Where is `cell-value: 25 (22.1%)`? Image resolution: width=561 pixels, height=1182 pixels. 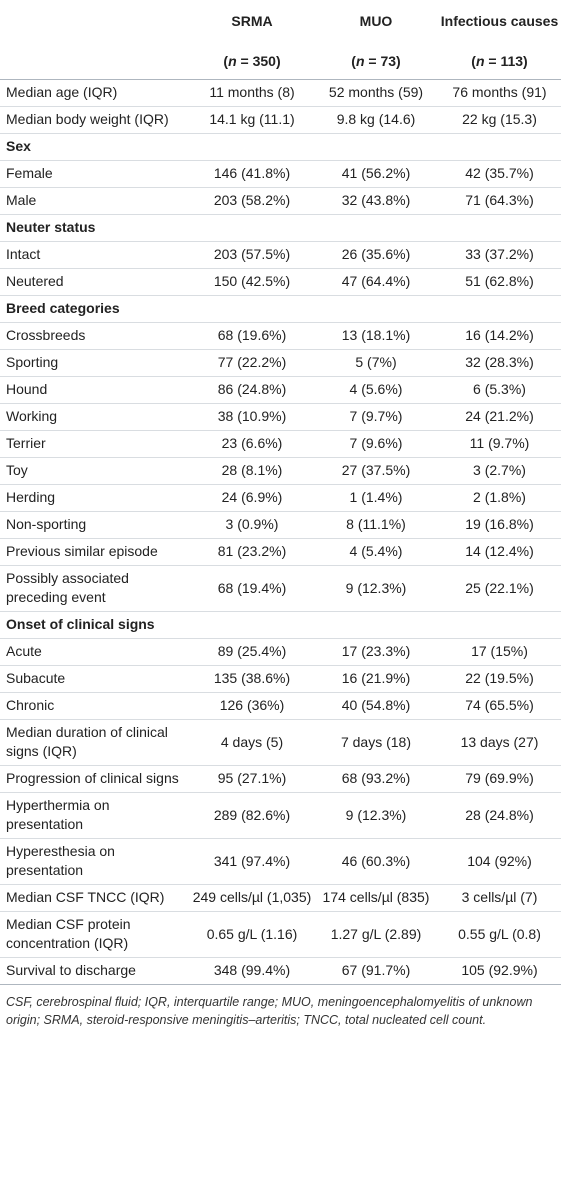
cell-value: 25 (22.1%) is located at coordinates (499, 588).